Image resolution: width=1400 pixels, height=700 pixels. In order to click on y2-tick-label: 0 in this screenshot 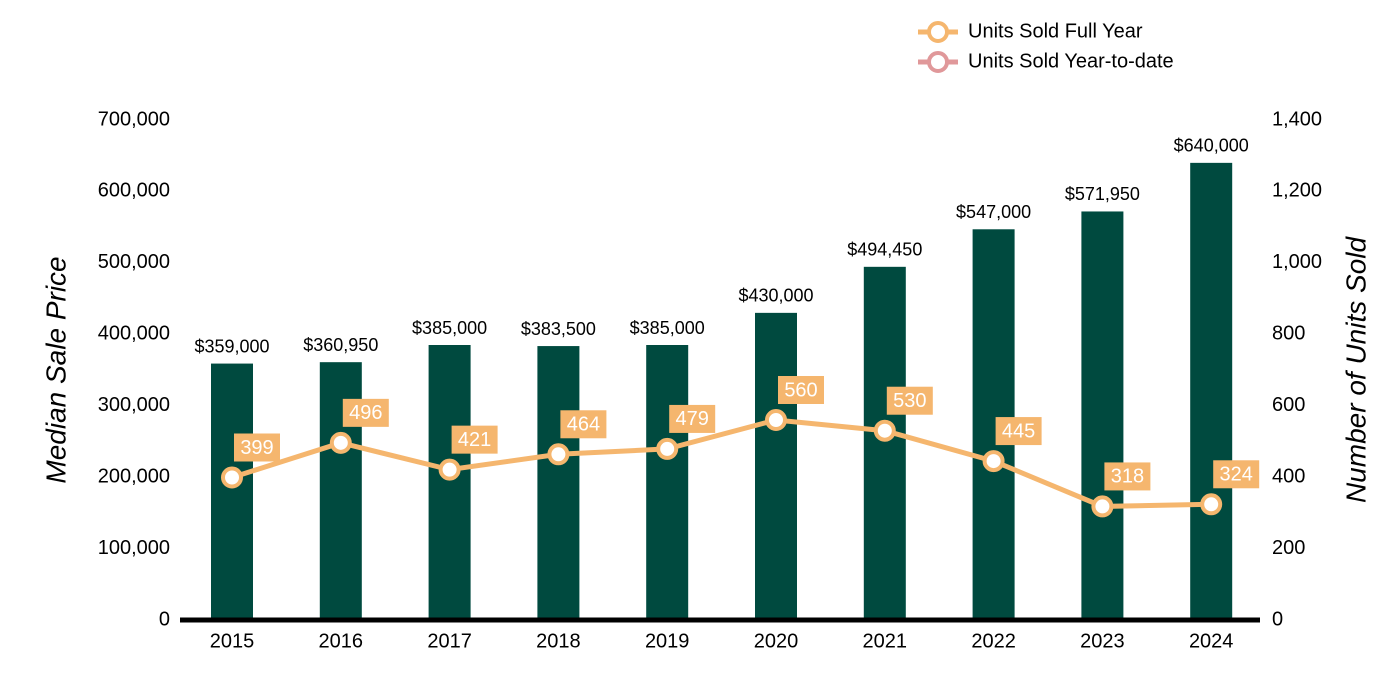, I will do `click(1277, 619)`.